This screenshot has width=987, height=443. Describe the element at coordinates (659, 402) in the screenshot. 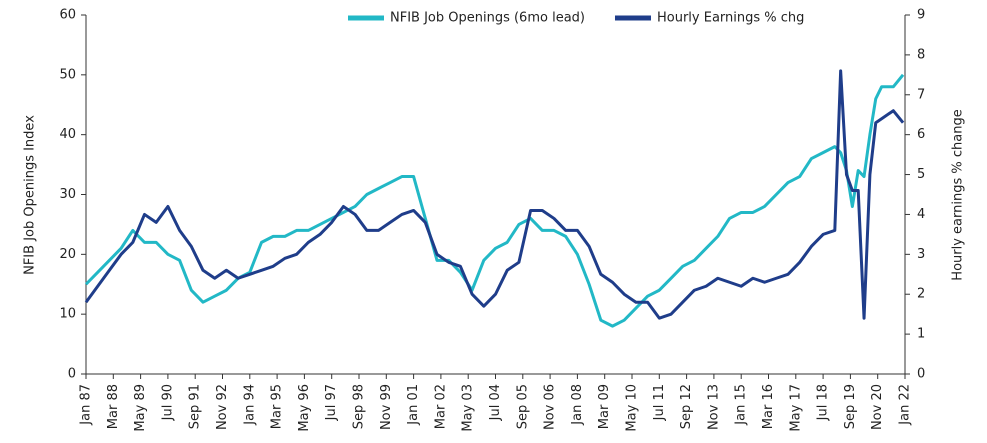

I see `x-tick-label: Jul 11` at that location.